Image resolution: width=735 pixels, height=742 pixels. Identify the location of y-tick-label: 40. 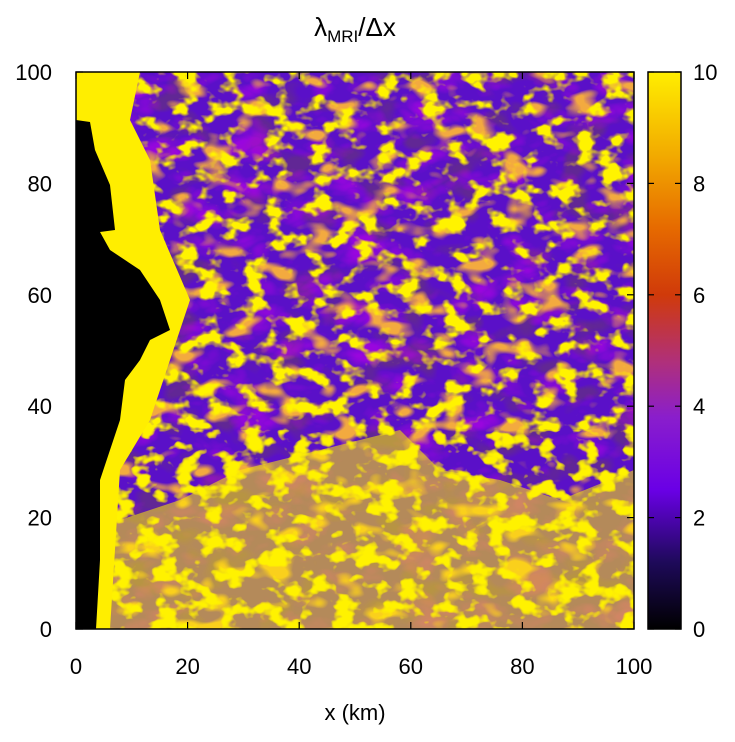
(40, 406).